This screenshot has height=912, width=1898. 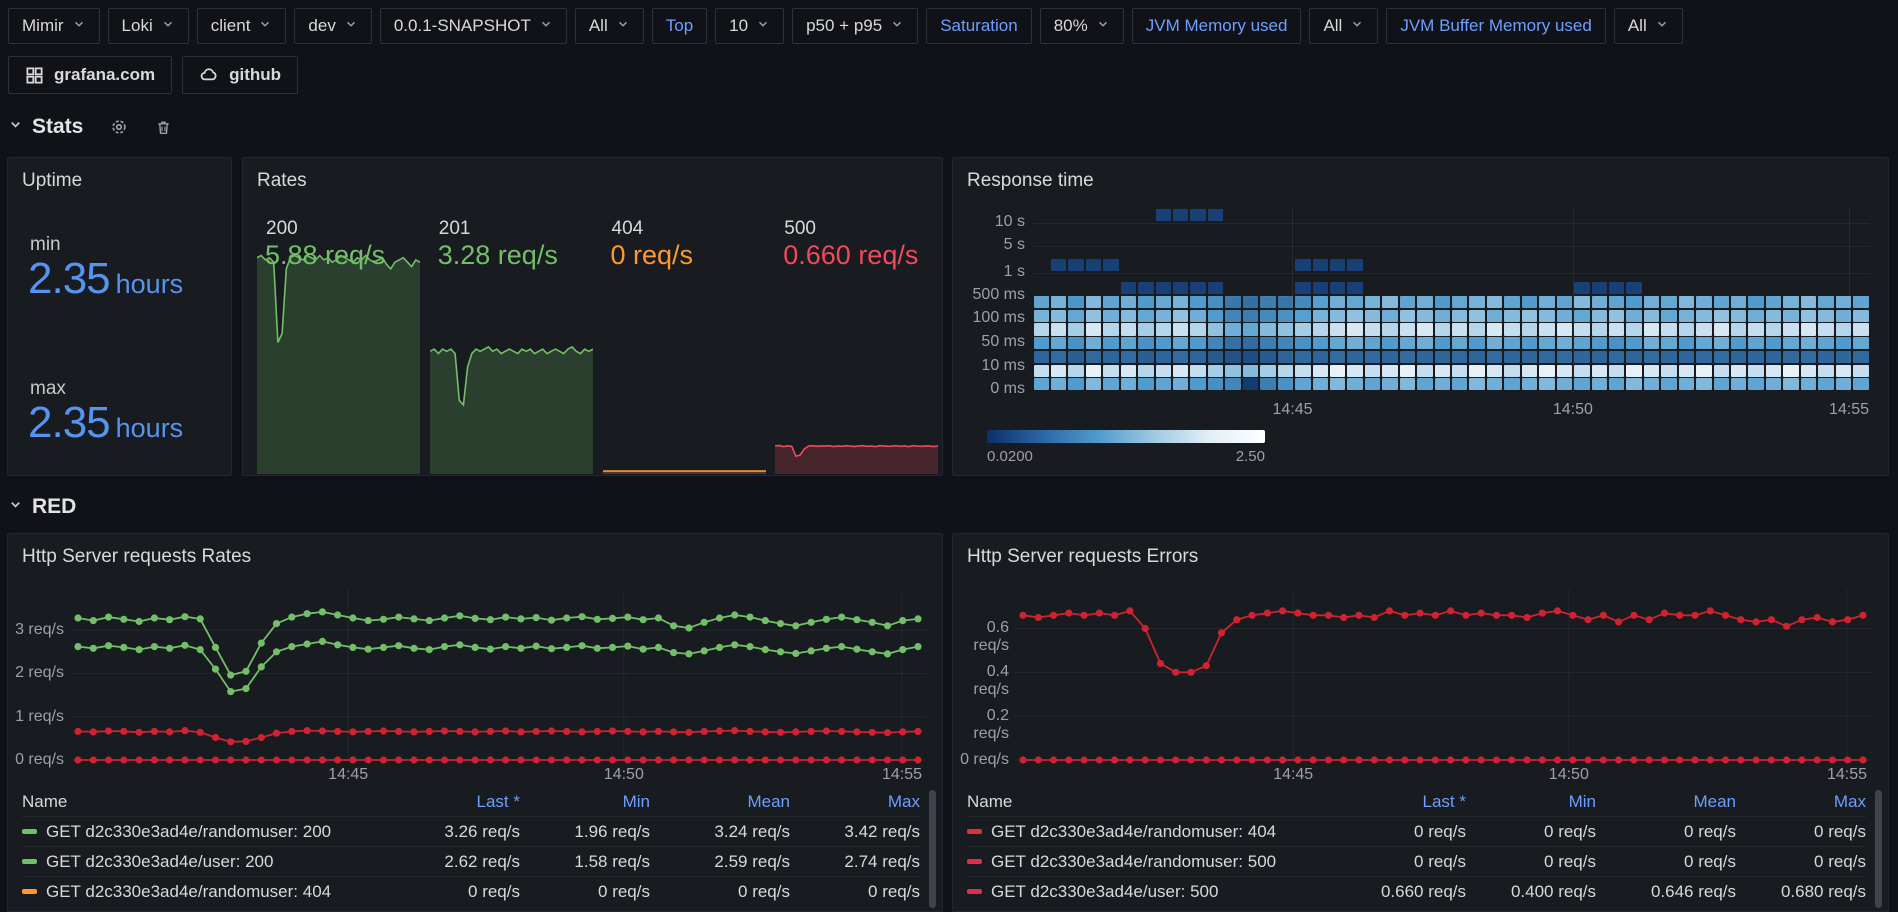 What do you see at coordinates (1141, 892) in the screenshot?
I see `legend-series-name: GET d2c330e3ad4e/user: 500` at bounding box center [1141, 892].